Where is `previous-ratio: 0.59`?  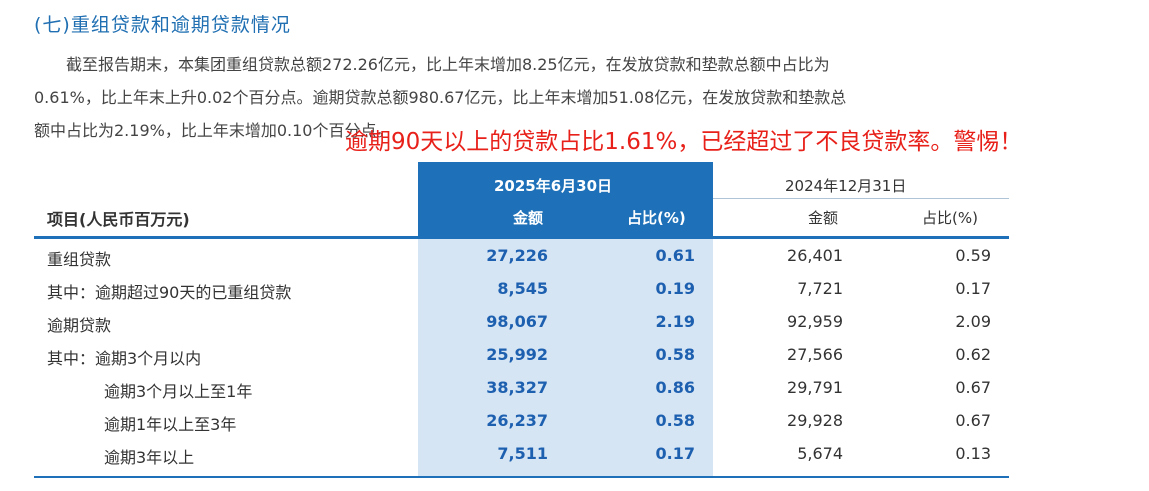
previous-ratio: 0.59 is located at coordinates (973, 255).